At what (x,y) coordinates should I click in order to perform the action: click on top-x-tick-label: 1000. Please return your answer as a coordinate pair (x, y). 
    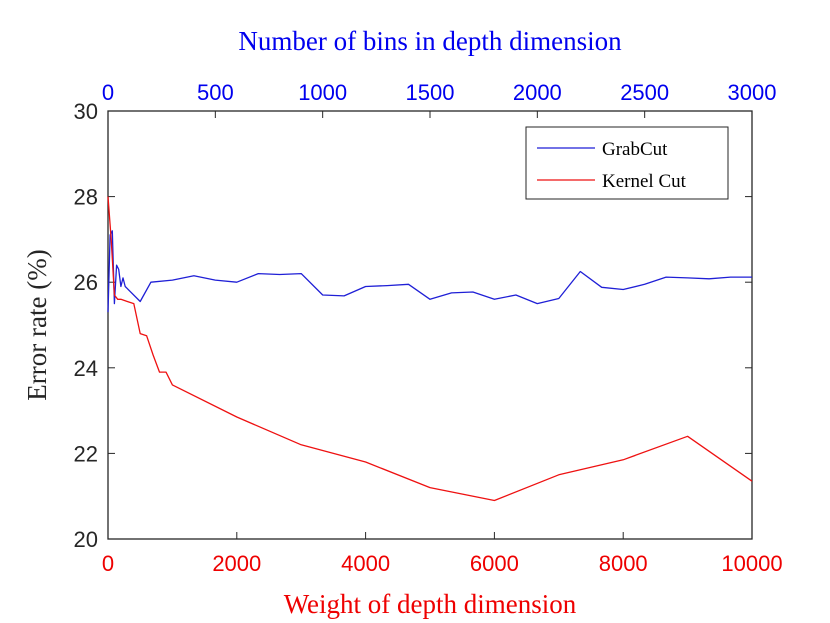
    Looking at the image, I should click on (322, 92).